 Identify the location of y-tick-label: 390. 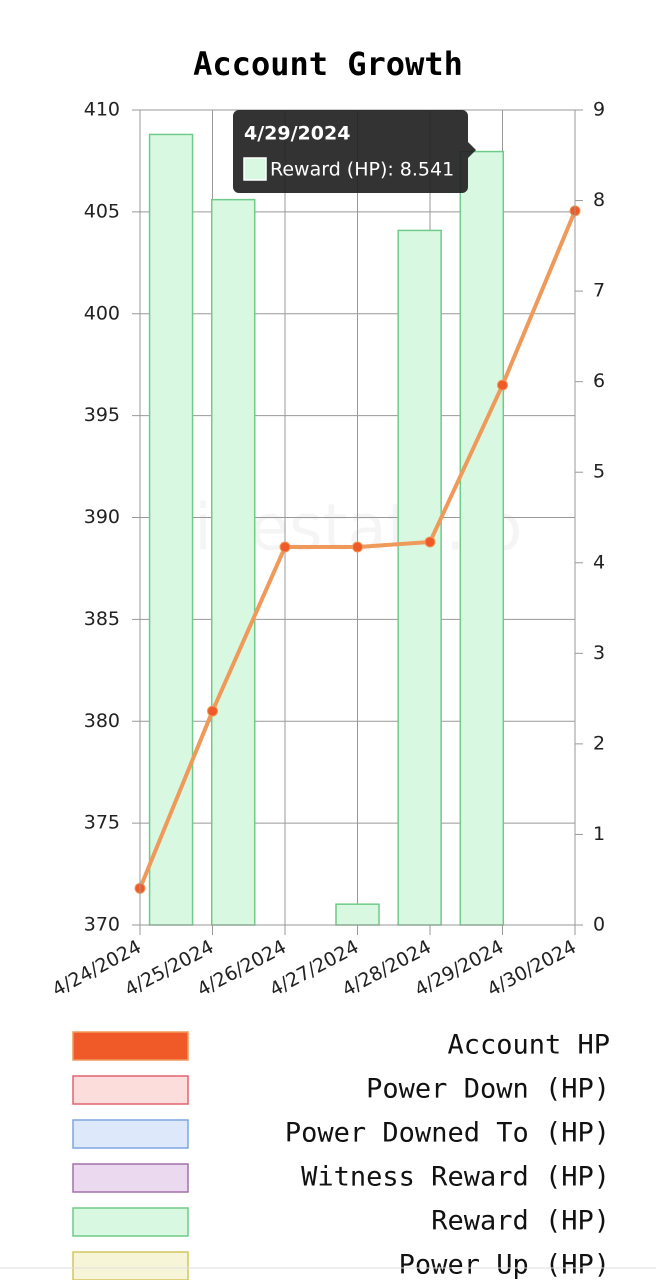
(102, 517).